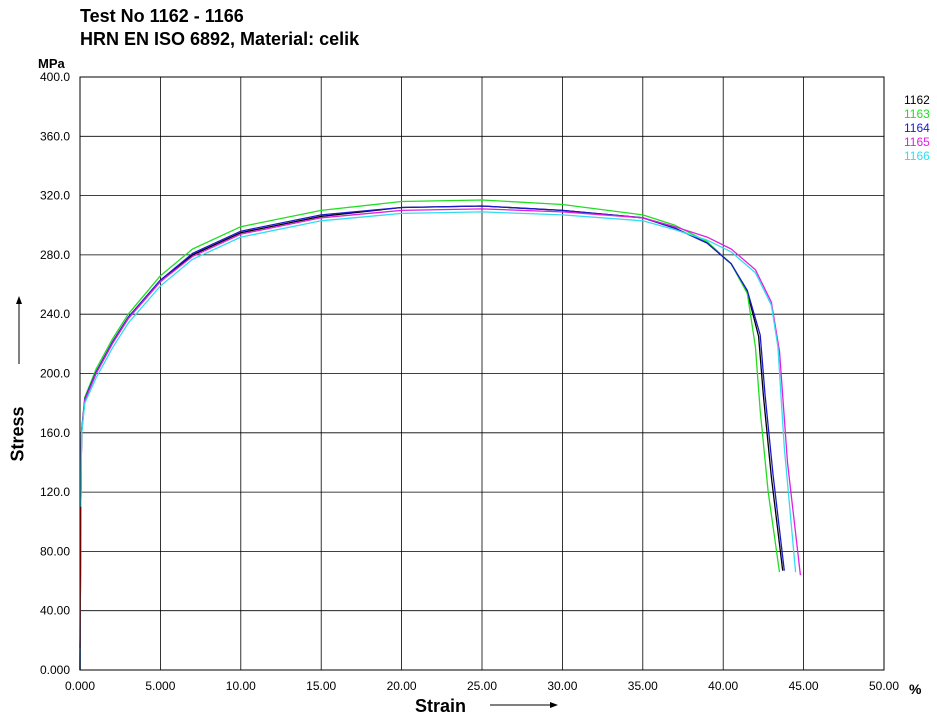  I want to click on x-tick-label: 10.00, so click(241, 686).